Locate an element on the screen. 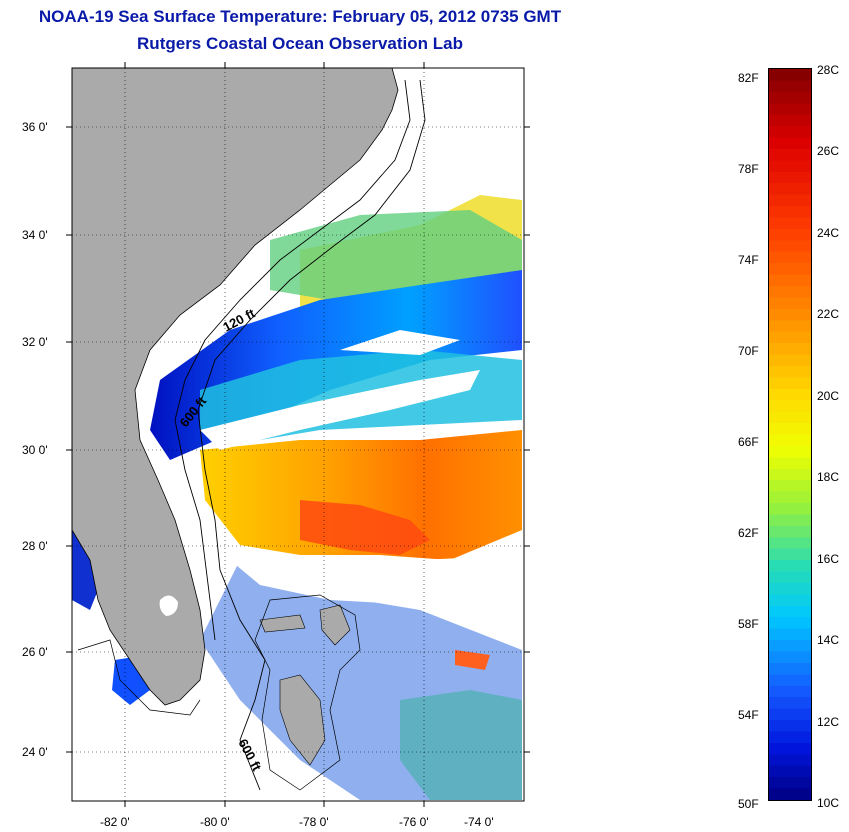  isobath-label: 600 ft is located at coordinates (250, 755).